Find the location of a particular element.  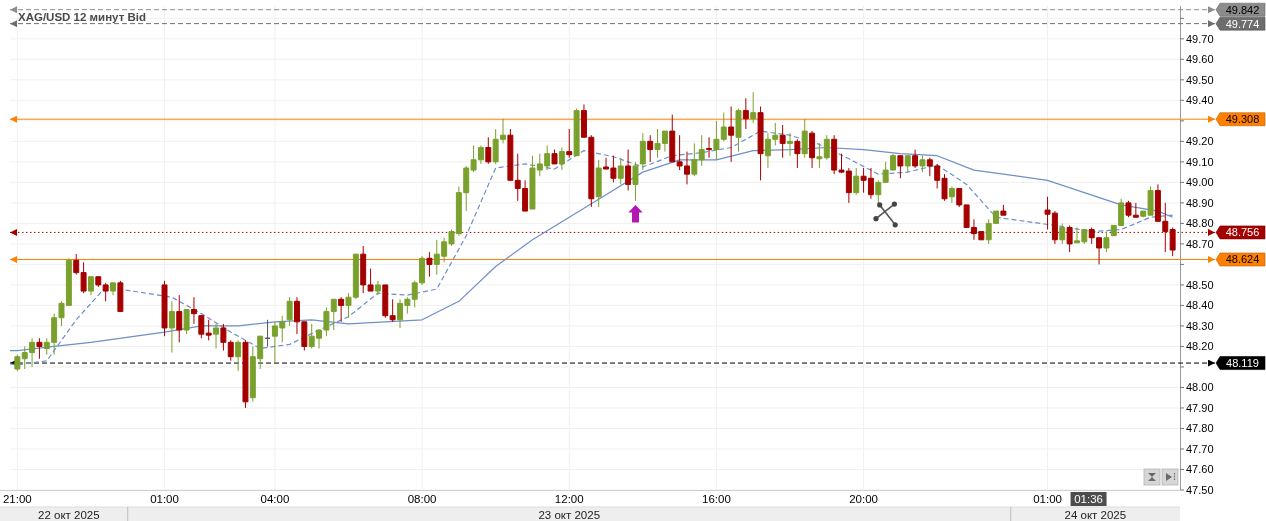

ref-line-label: 48.756 is located at coordinates (1242, 232).